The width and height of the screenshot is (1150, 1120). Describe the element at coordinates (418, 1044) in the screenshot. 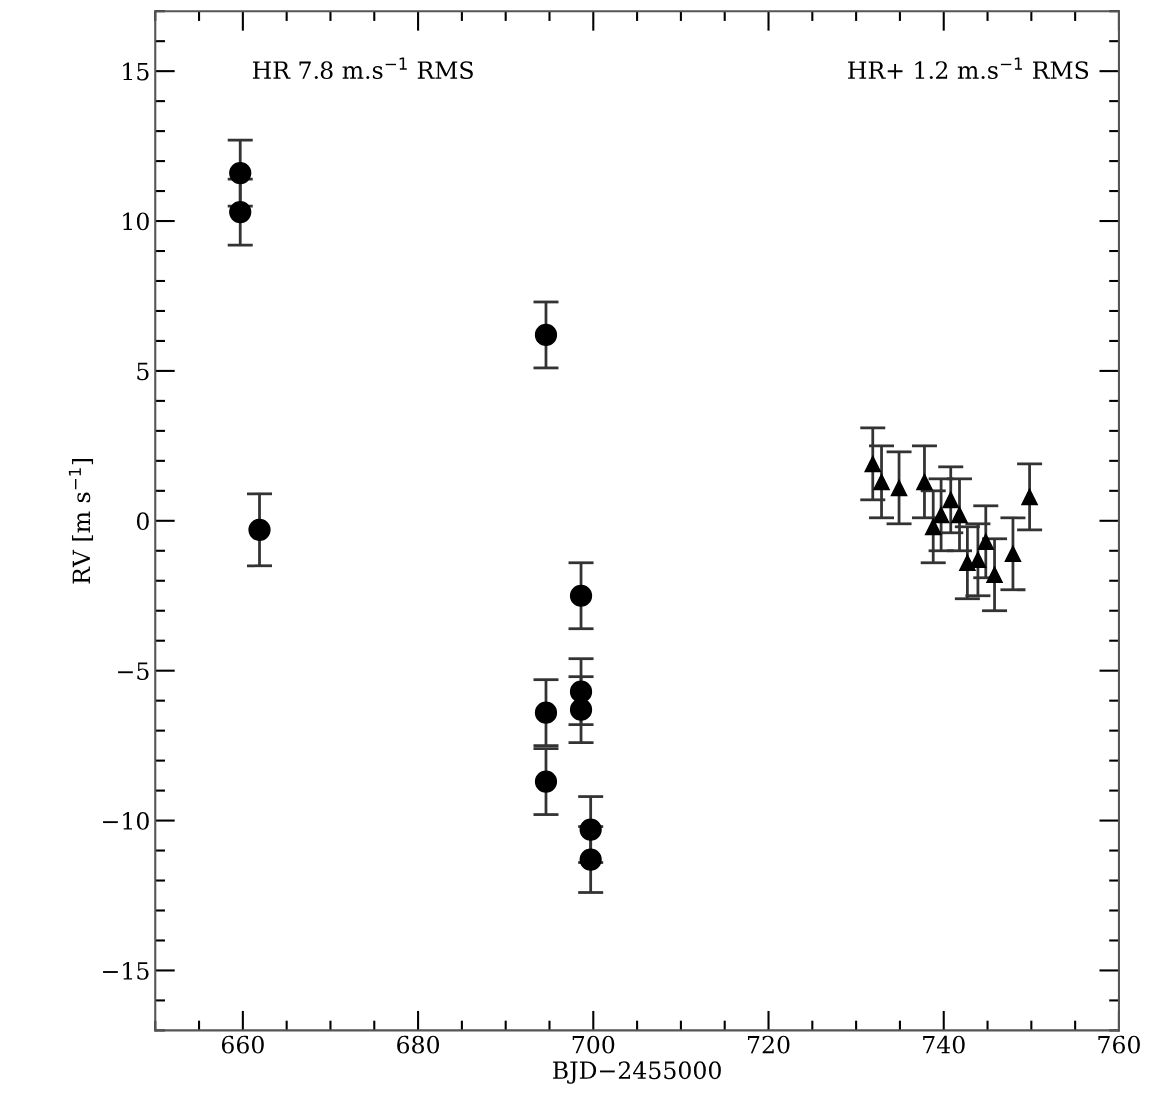

I see `x-tick-label: 680` at that location.